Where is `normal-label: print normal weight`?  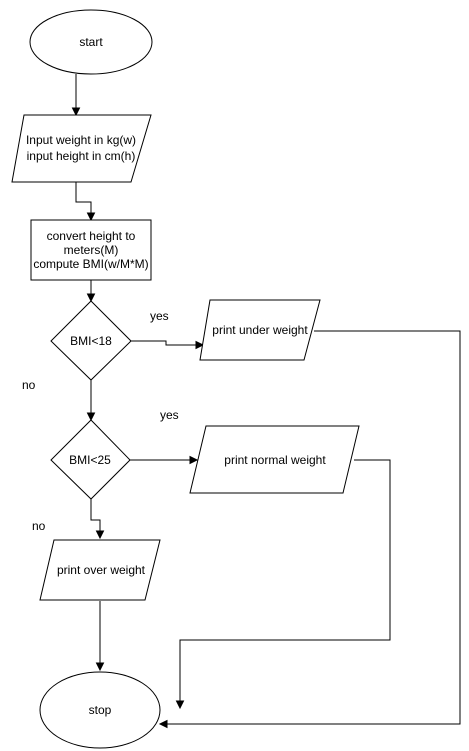
normal-label: print normal weight is located at coordinates (275, 460).